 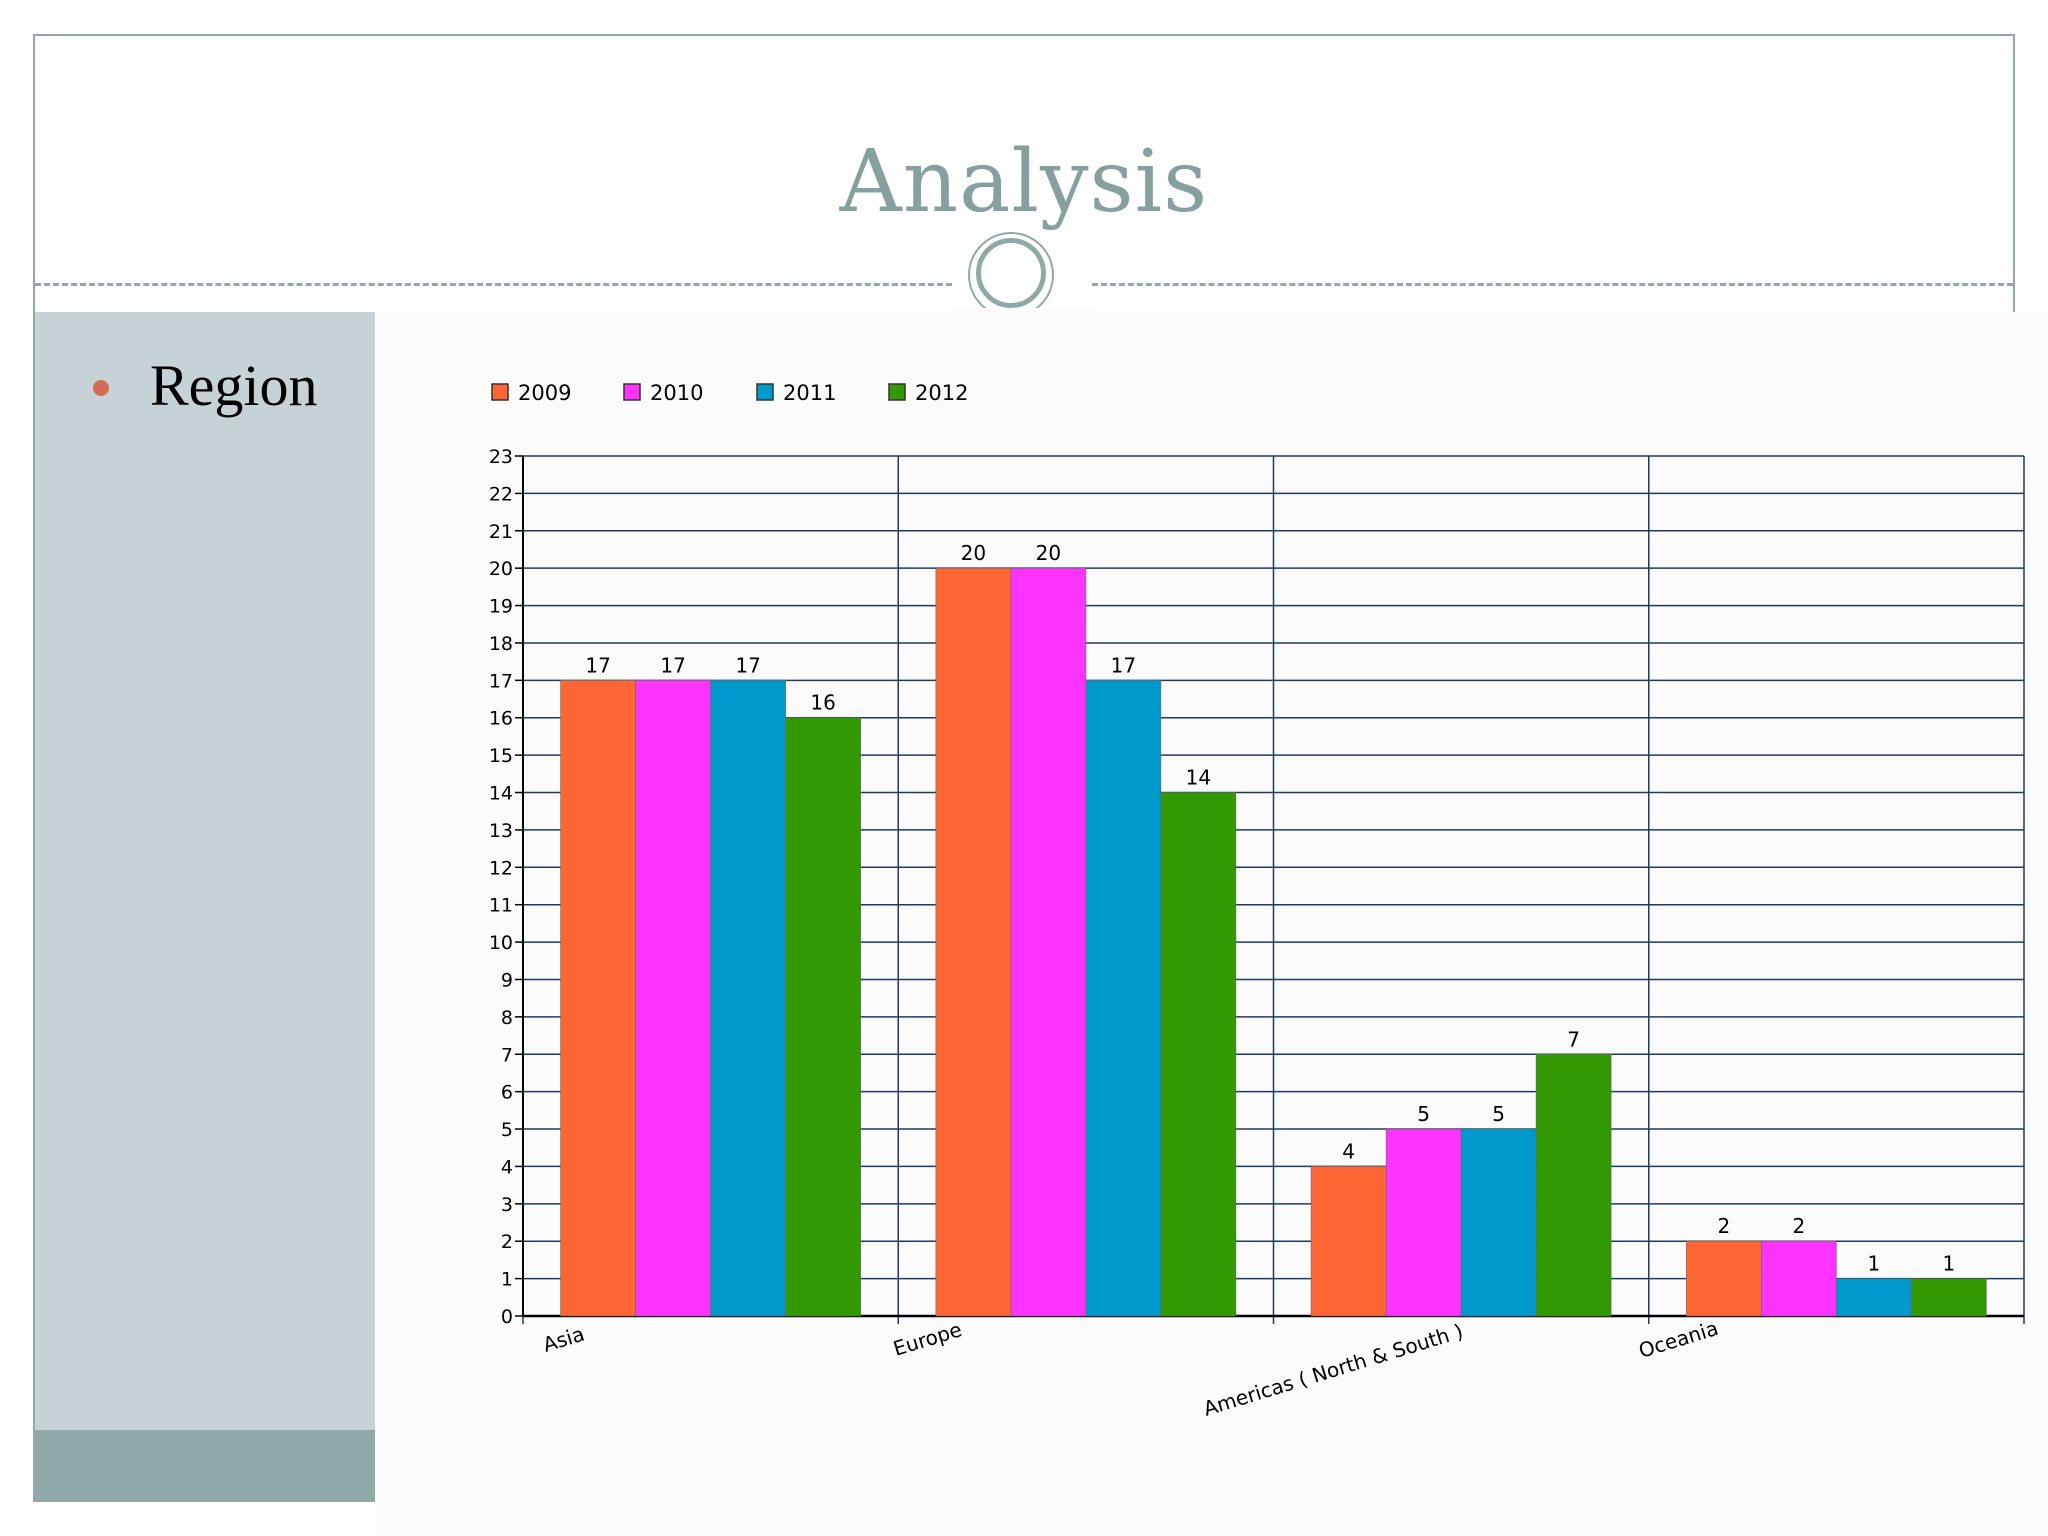 I want to click on data-label: 14, so click(x=1198, y=778).